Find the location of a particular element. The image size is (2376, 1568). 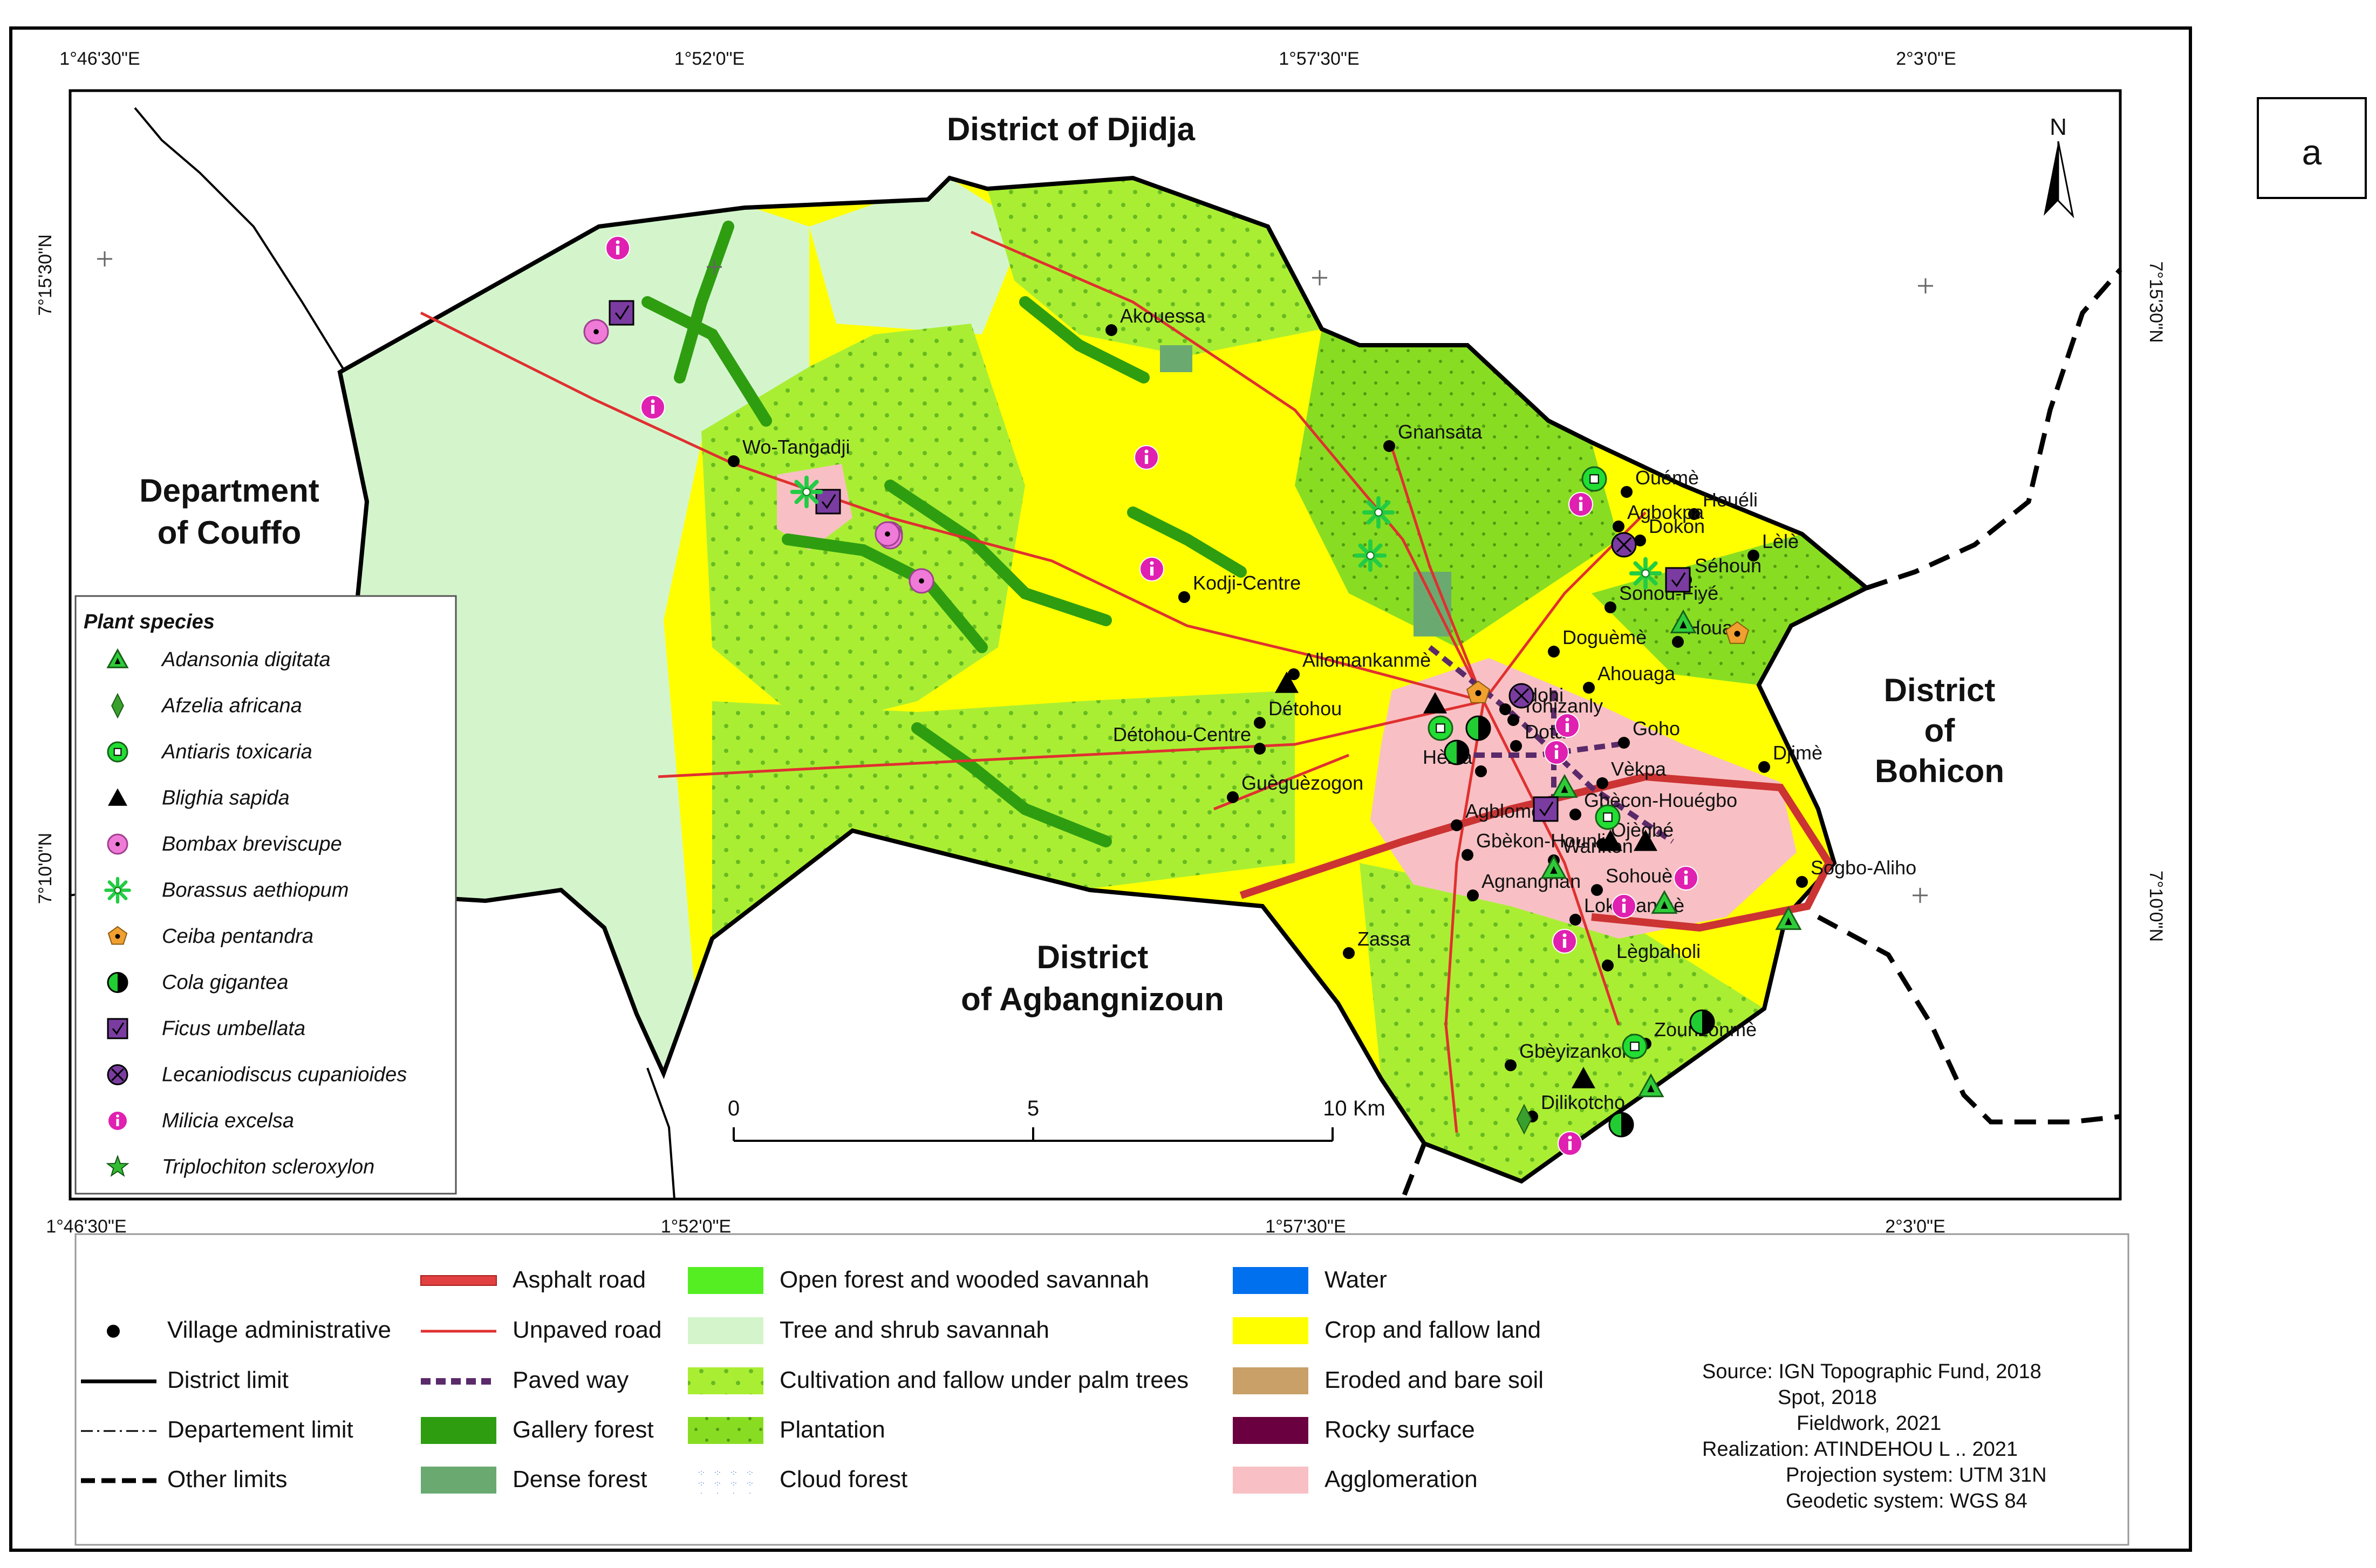

village: Lègbaholi is located at coordinates (1651, 956).